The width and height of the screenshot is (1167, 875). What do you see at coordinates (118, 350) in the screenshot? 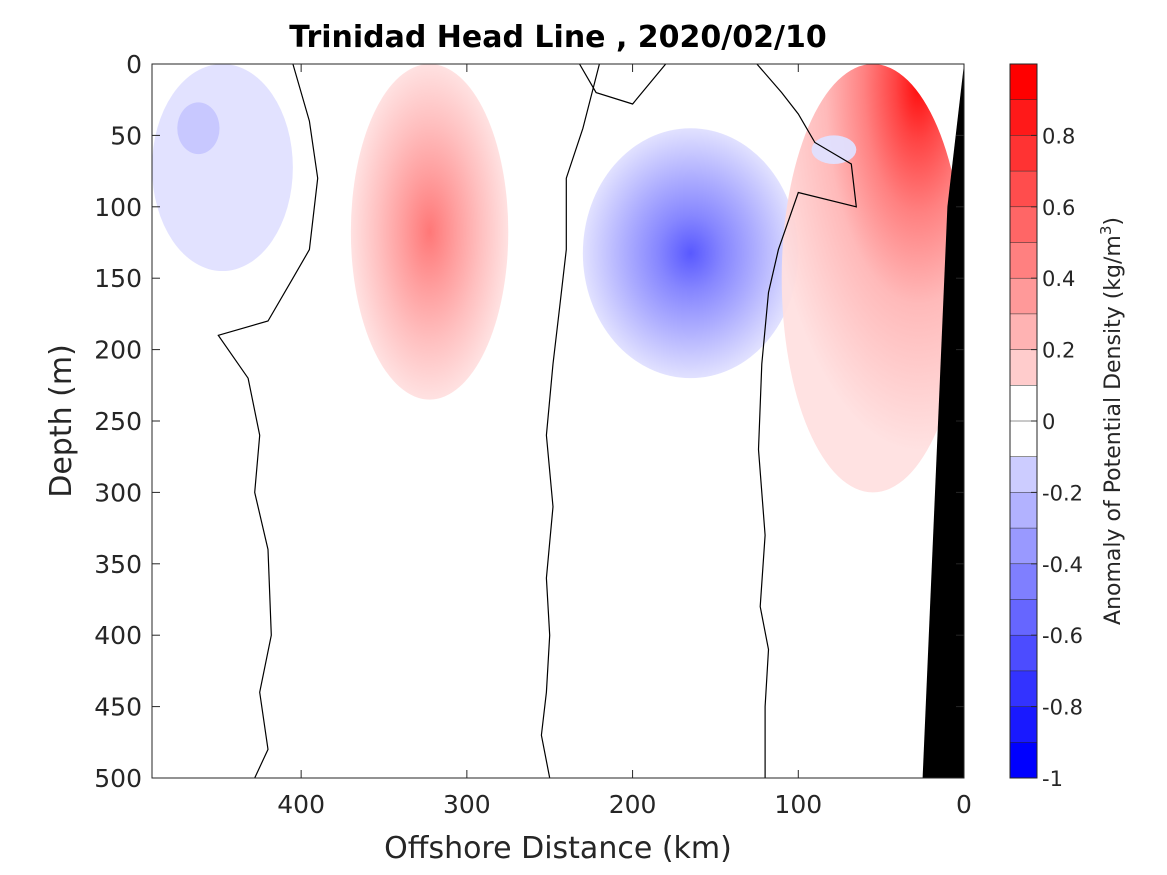
I see `y-tick-label: 200` at bounding box center [118, 350].